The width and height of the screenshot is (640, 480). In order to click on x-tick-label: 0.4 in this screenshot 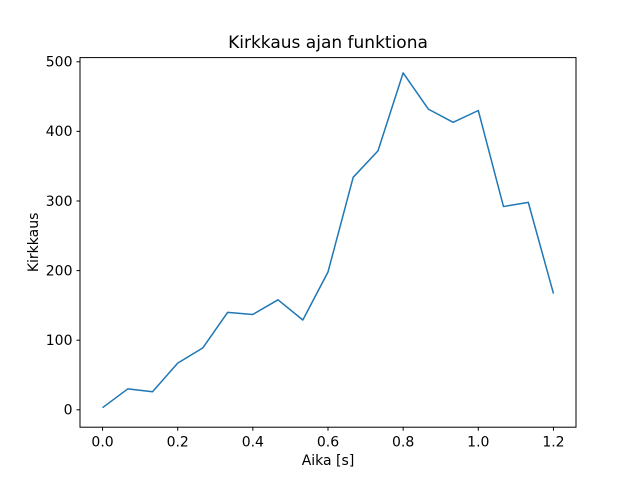, I will do `click(253, 443)`.